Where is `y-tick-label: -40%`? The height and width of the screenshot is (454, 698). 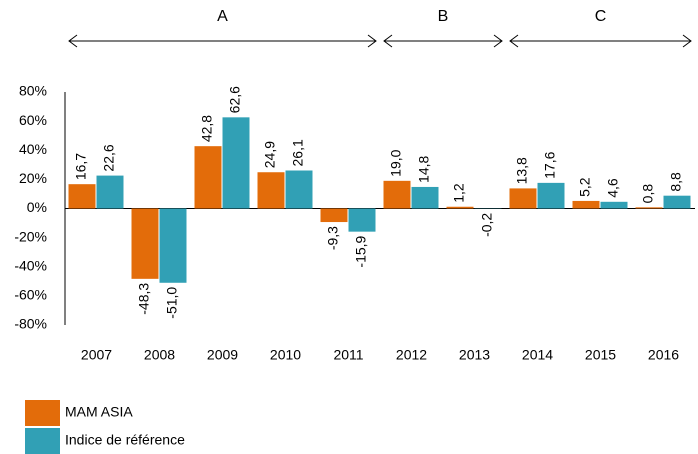 y-tick-label: -40% is located at coordinates (30, 265).